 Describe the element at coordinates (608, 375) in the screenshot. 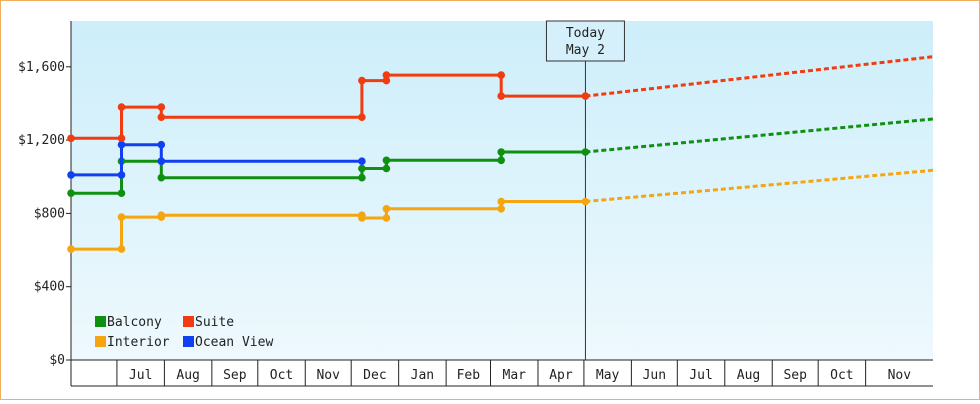

I see `x-month-label: May` at that location.